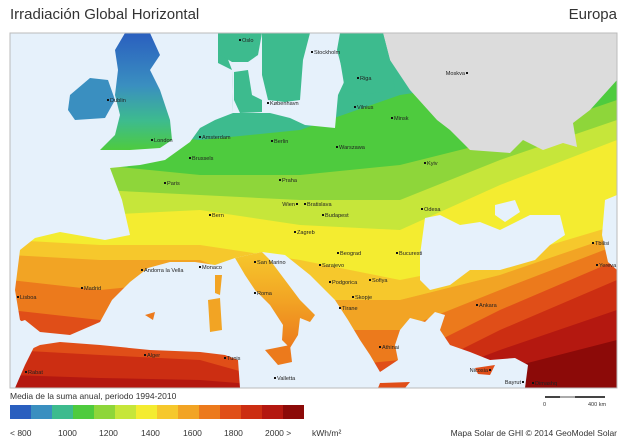  I want to click on city-marker: Rabat, so click(34, 373).